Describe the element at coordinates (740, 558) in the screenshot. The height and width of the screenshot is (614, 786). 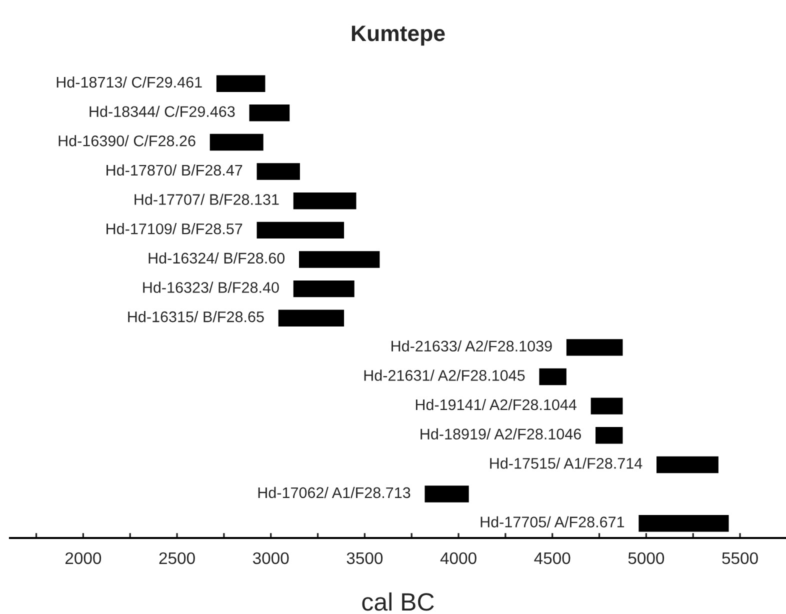
I see `x-tick-label: 5500` at that location.